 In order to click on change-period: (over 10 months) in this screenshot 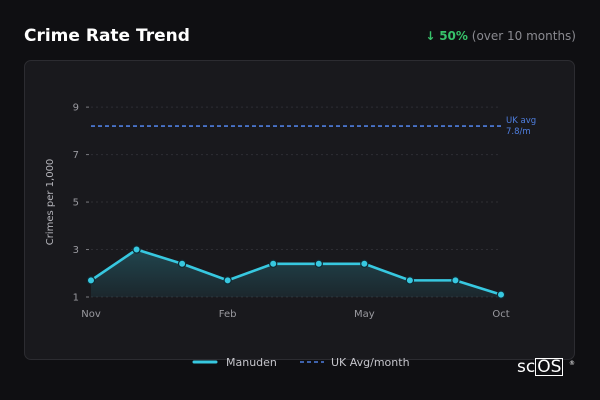, I will do `click(523, 36)`.